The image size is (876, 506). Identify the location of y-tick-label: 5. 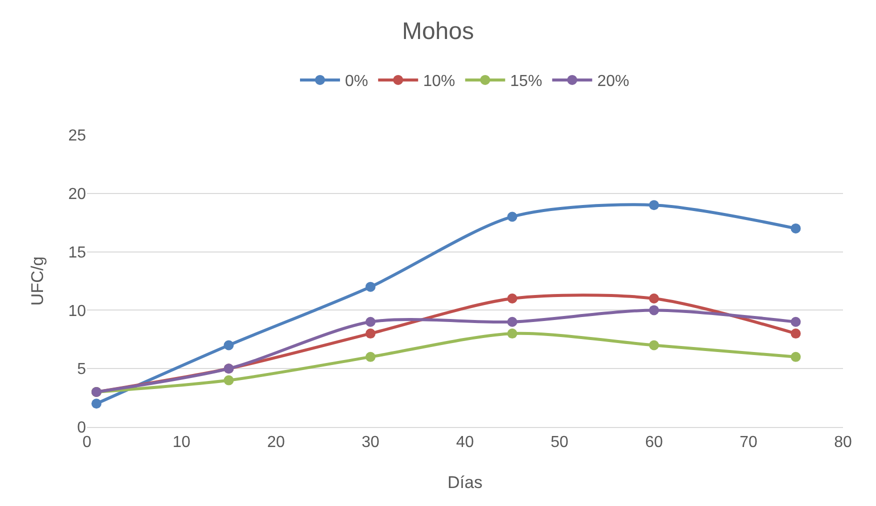
(81, 369).